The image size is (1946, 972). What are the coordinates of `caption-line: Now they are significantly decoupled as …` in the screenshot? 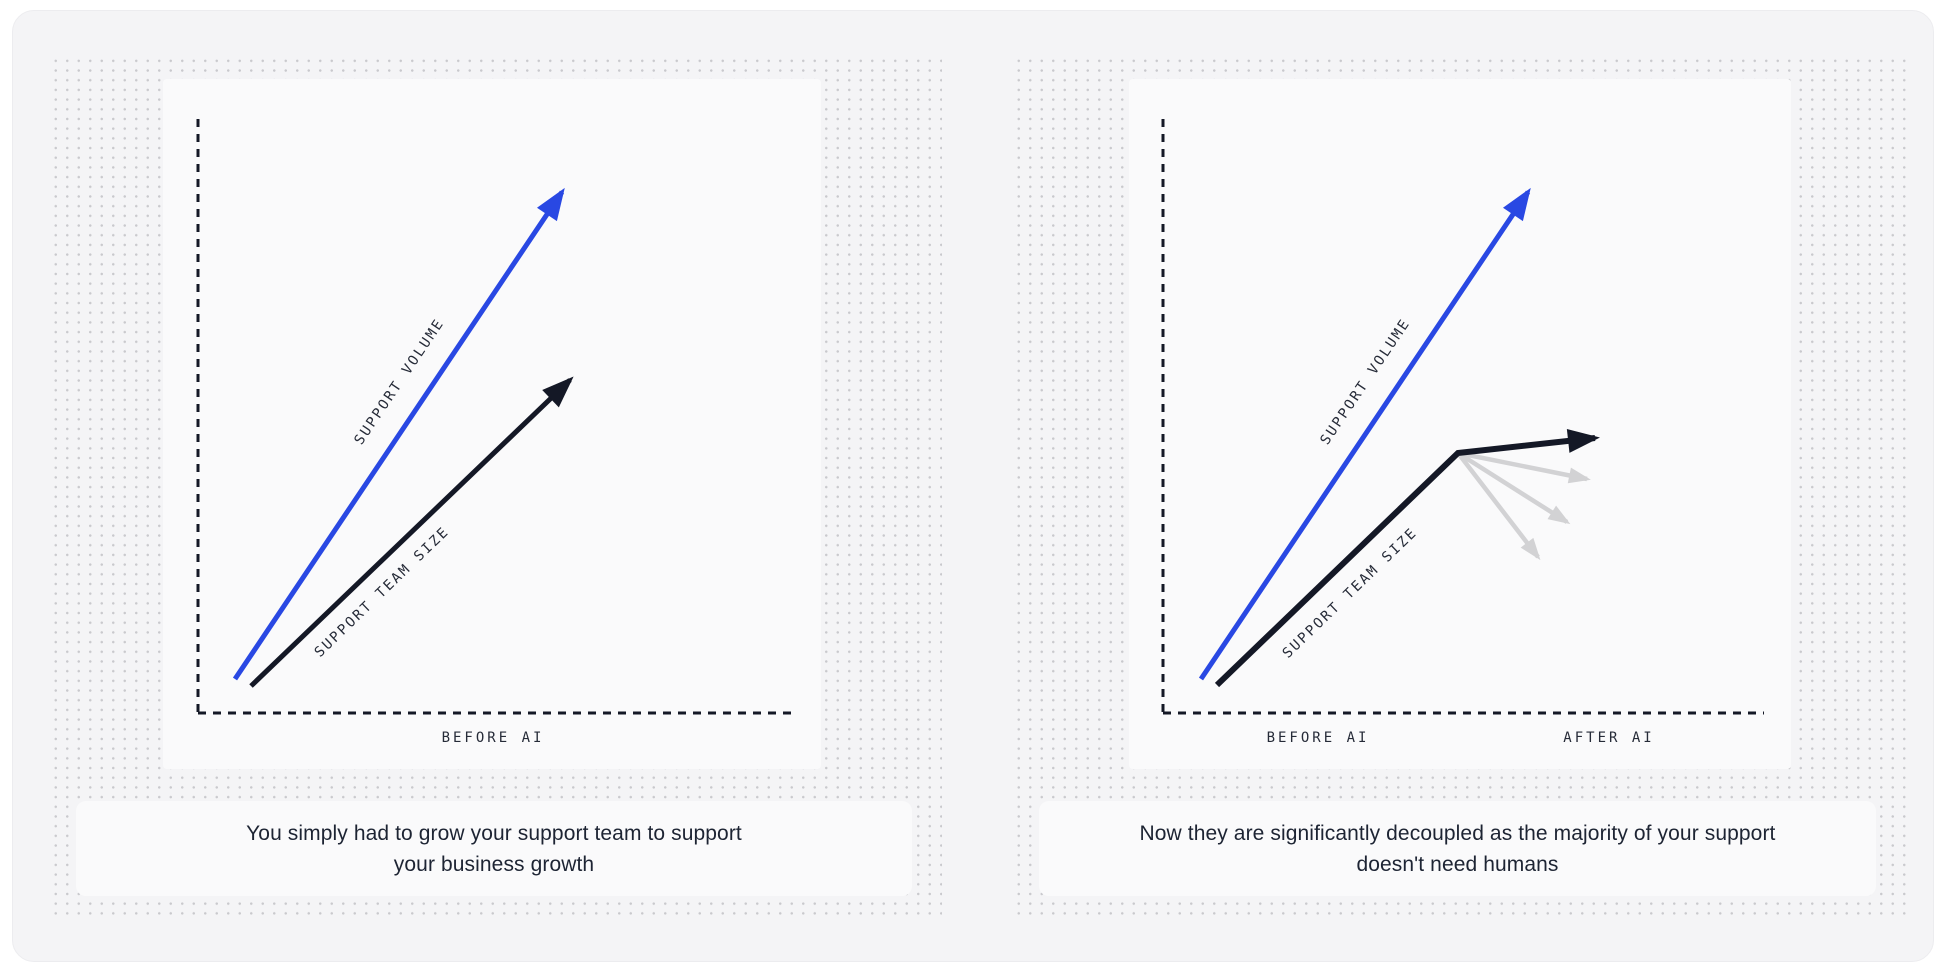 It's located at (1457, 833).